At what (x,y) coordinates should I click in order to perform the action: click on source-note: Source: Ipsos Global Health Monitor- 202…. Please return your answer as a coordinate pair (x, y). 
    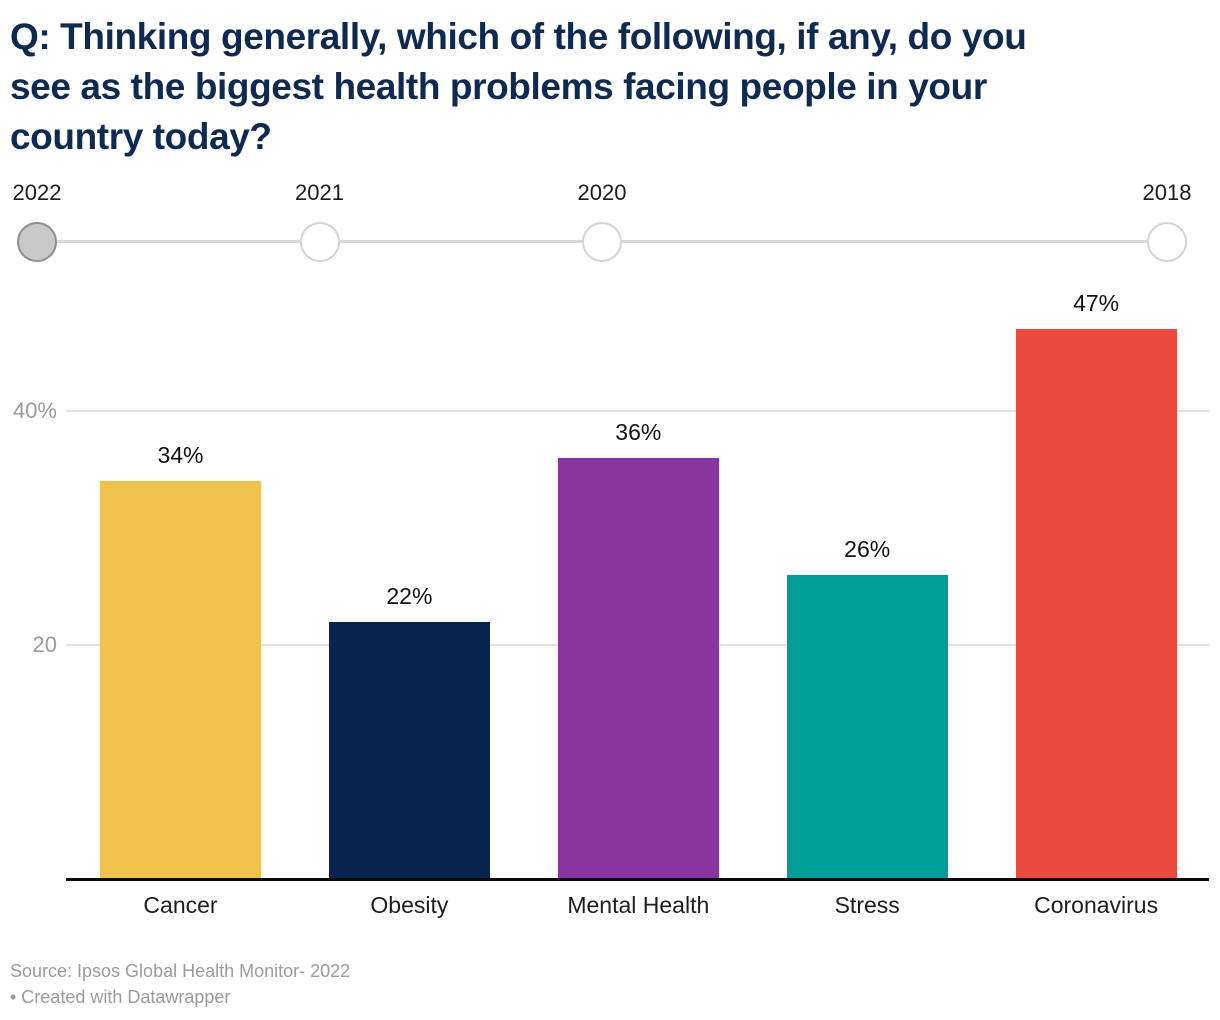
    Looking at the image, I should click on (180, 971).